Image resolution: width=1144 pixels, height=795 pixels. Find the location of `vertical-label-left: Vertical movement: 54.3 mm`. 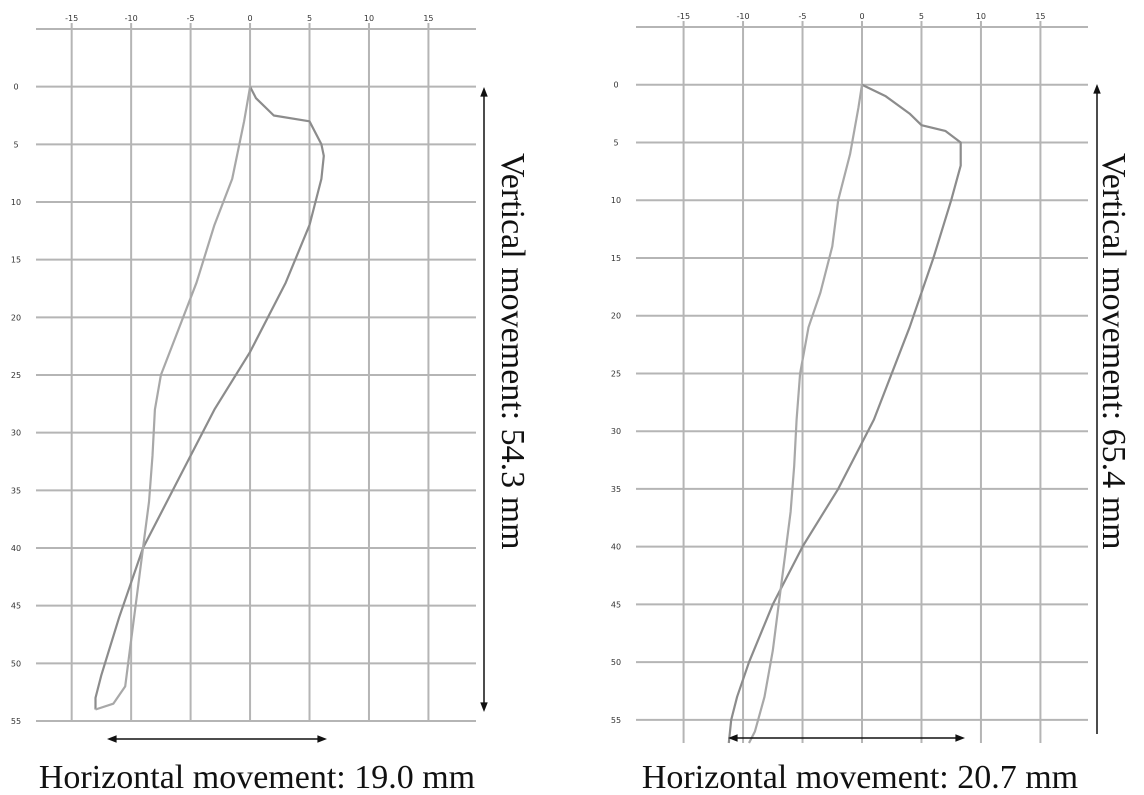

vertical-label-left: Vertical movement: 54.3 mm is located at coordinates (512, 351).